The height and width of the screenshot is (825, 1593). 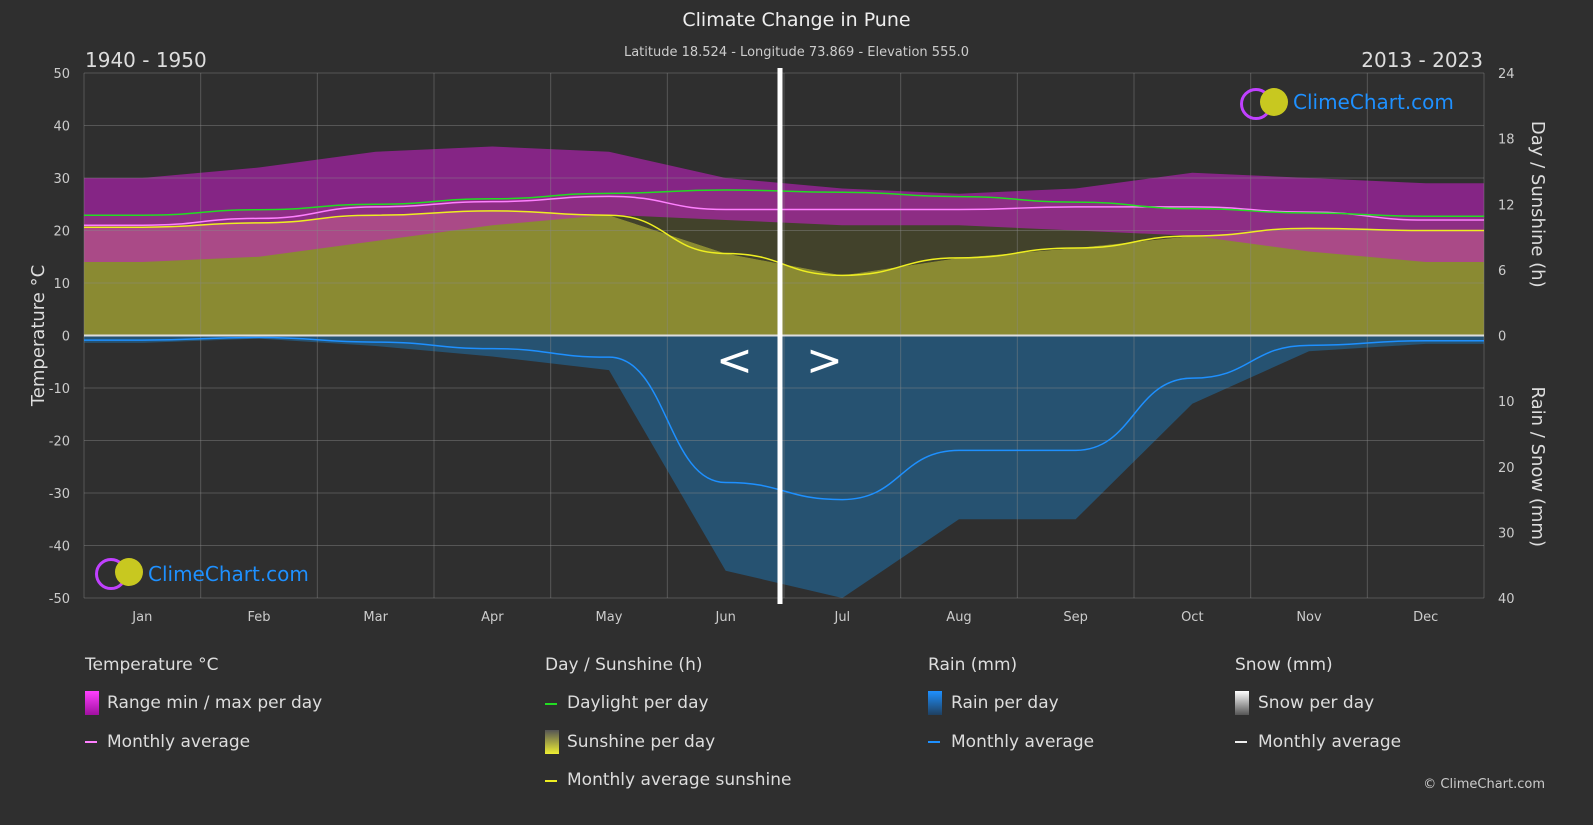 I want to click on y-tick-right-rain: 40, so click(x=1506, y=599).